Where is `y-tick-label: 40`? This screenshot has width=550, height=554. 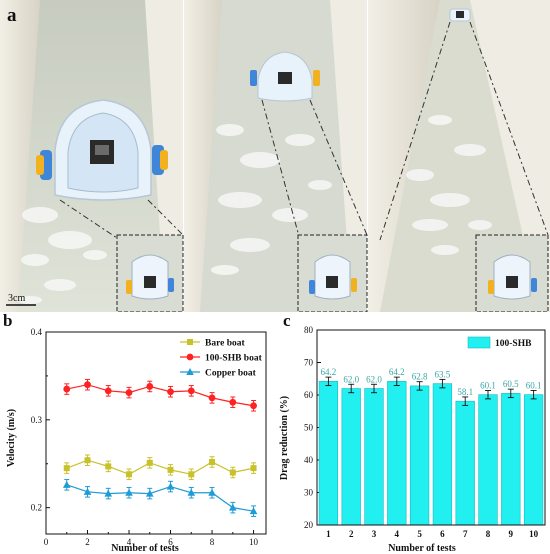 y-tick-label: 40 is located at coordinates (309, 460).